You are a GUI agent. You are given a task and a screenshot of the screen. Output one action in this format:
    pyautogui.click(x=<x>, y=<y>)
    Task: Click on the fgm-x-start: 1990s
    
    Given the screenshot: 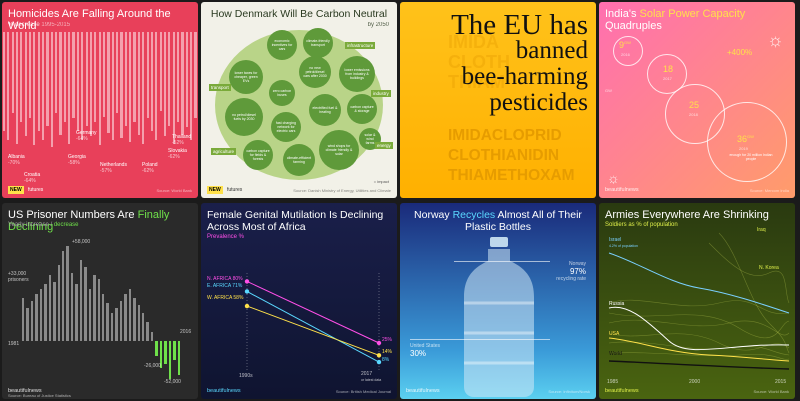 What is the action you would take?
    pyautogui.click(x=246, y=376)
    